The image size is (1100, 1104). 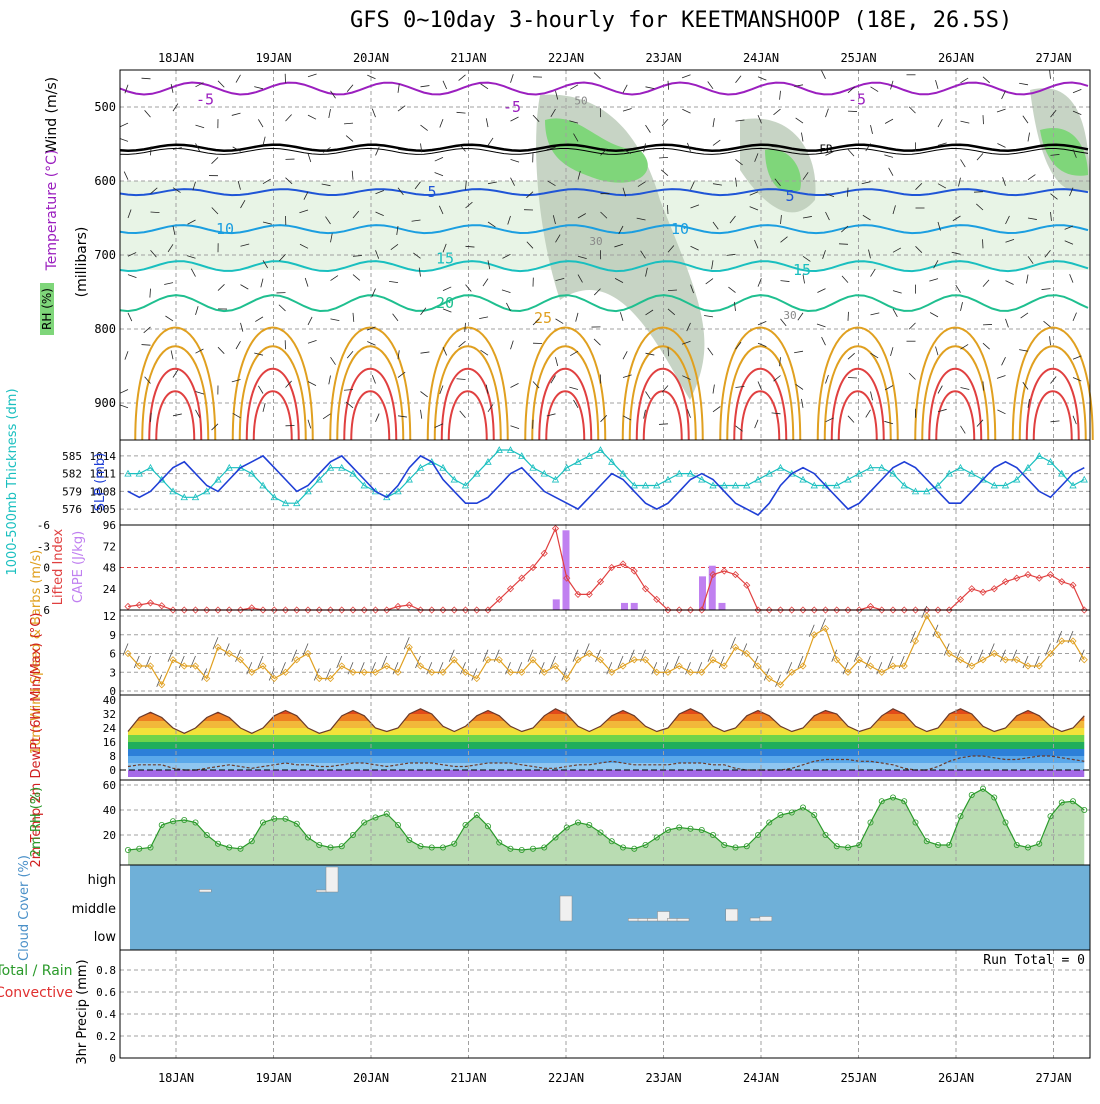 What do you see at coordinates (58, 566) in the screenshot?
I see `lifted-axis-label: Lifted Index` at bounding box center [58, 566].